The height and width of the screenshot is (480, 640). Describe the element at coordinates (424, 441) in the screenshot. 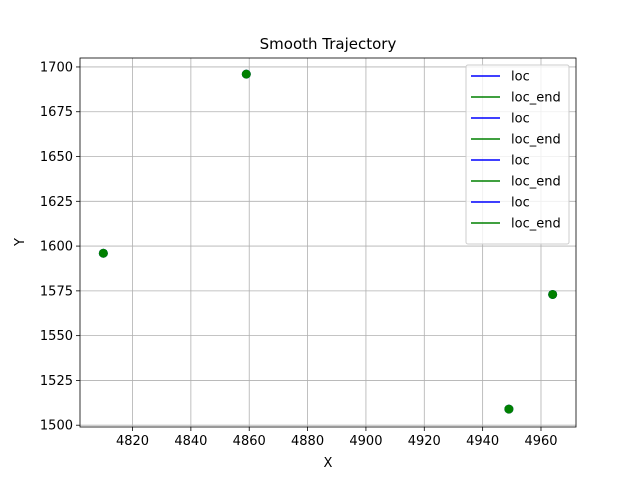

I see `x-tick-label: 4920` at that location.